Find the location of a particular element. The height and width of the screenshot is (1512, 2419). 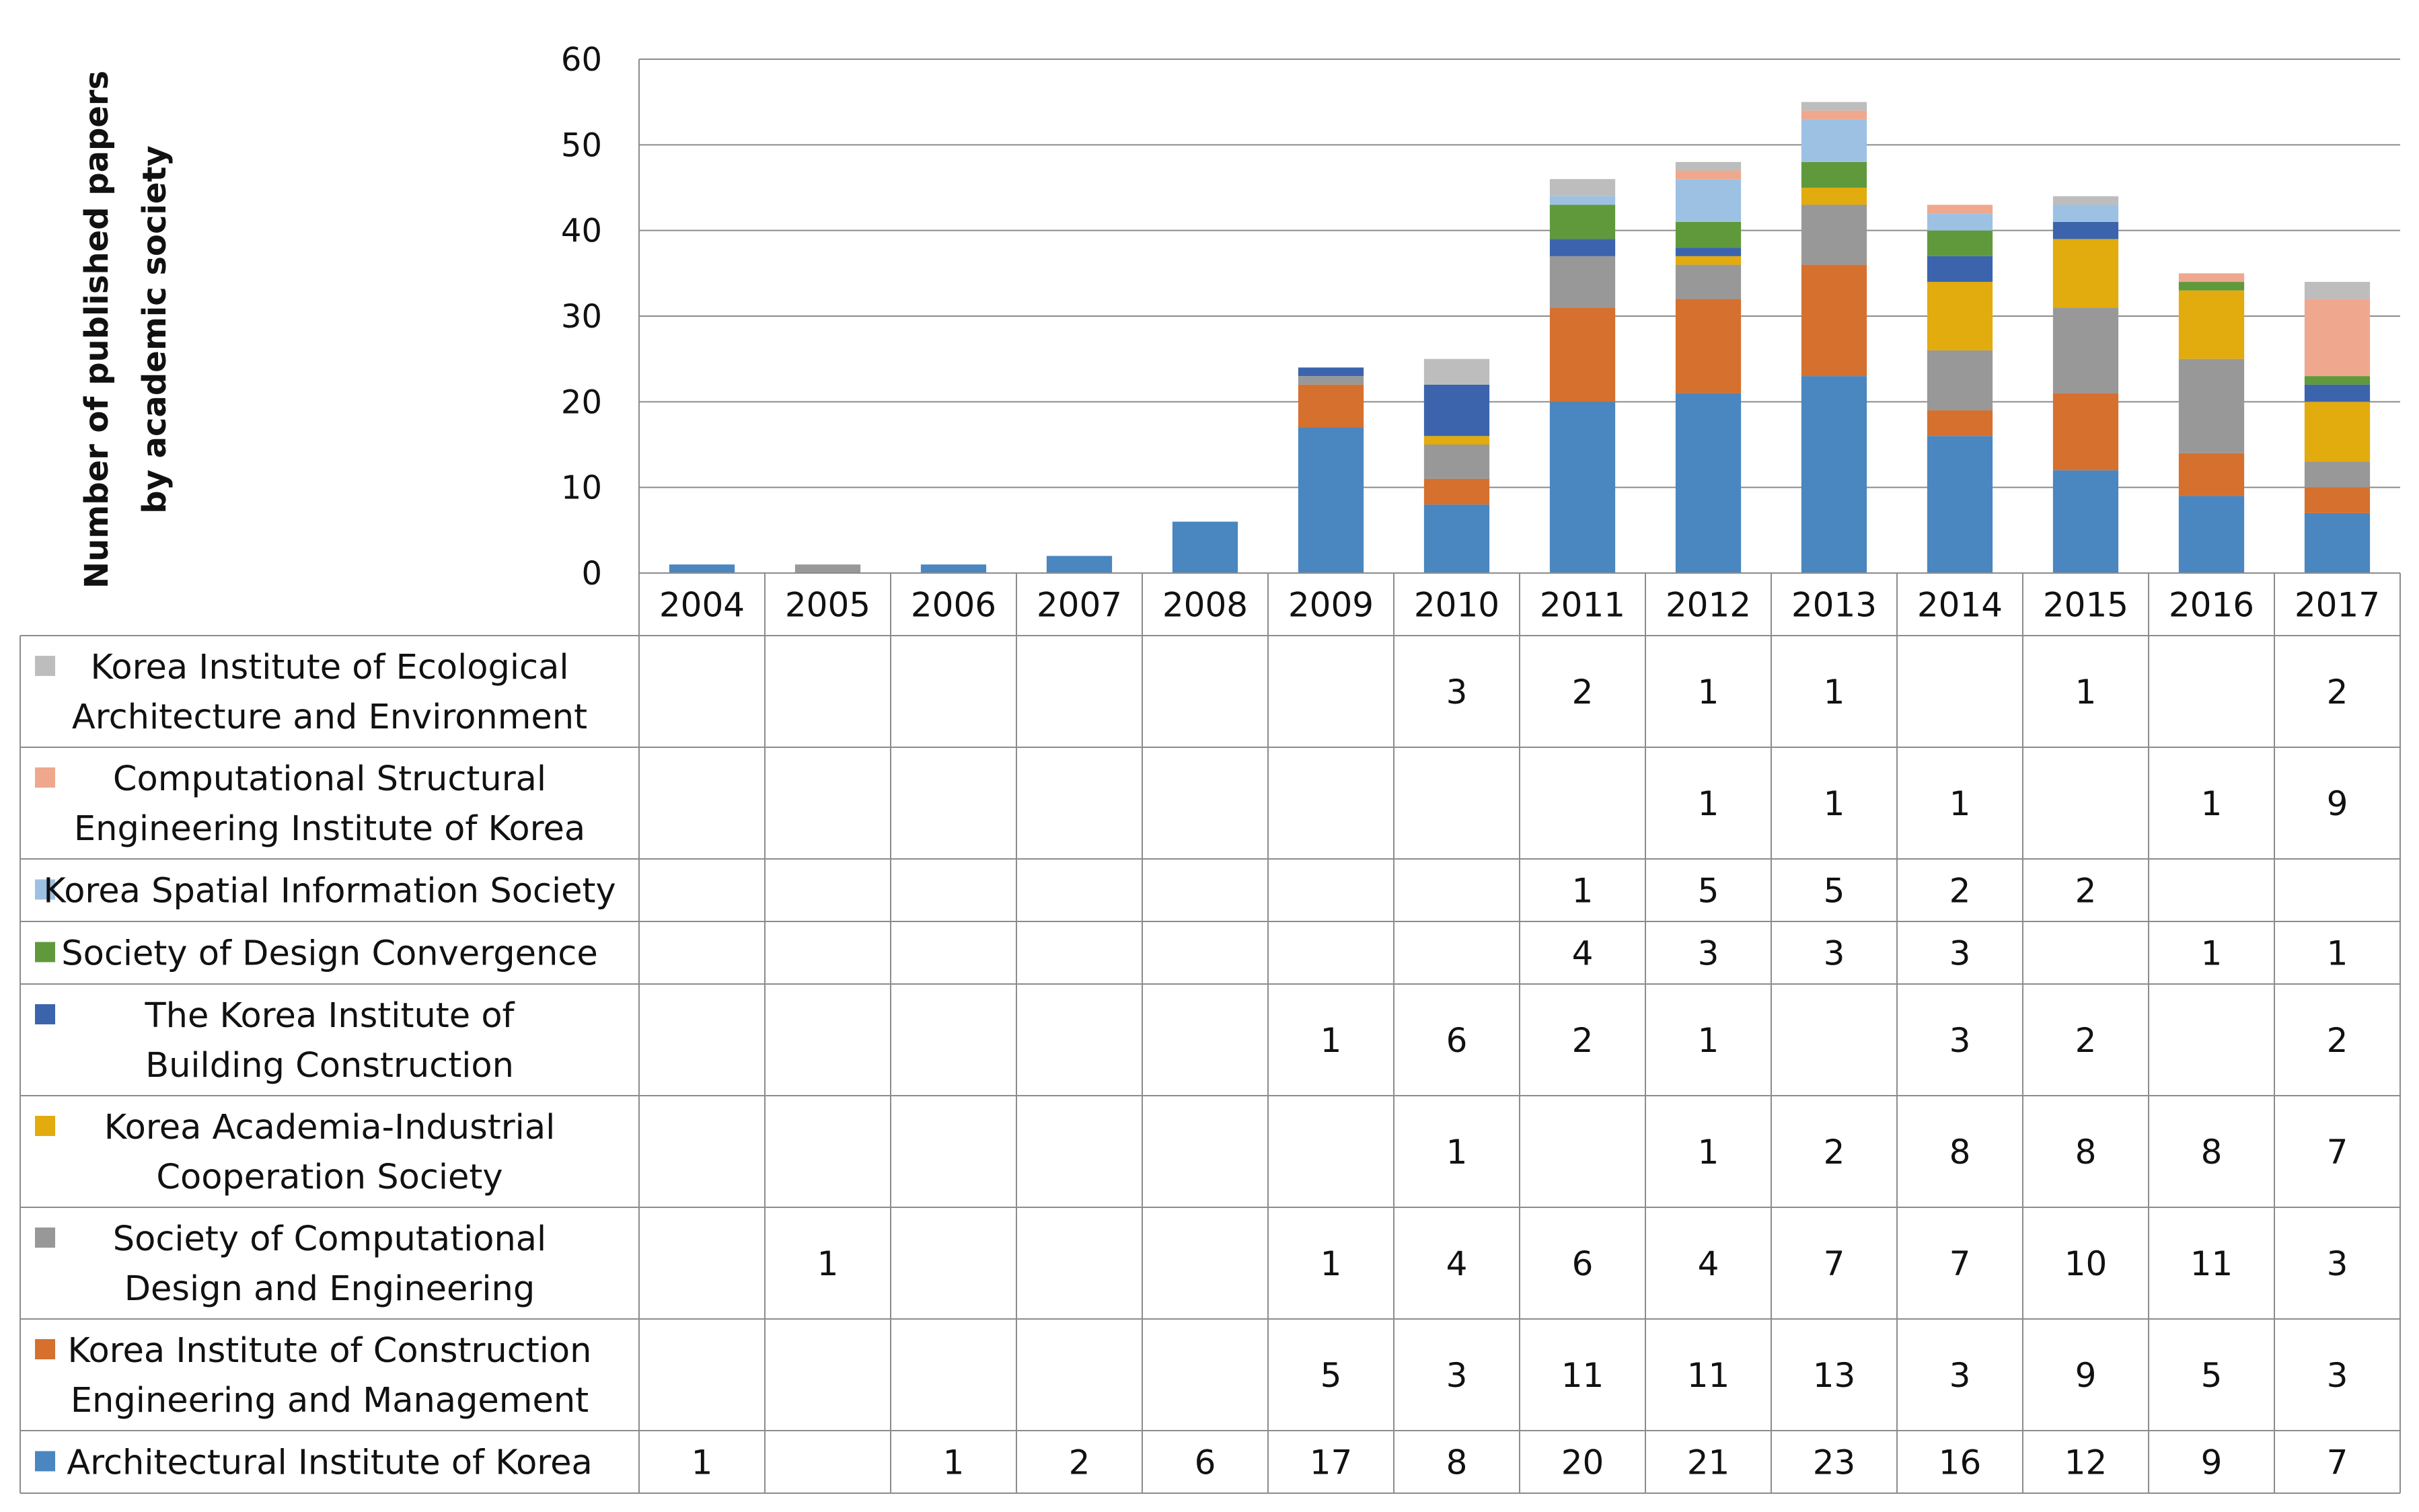

bar-segment-2016-s7 is located at coordinates (2211, 277).